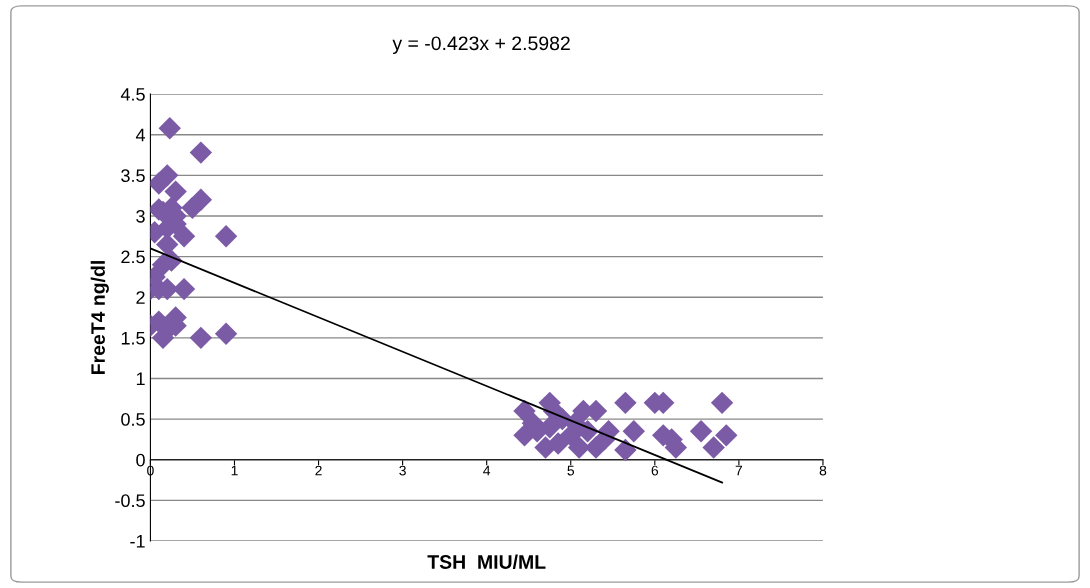 This screenshot has width=1090, height=588. Describe the element at coordinates (318, 470) in the screenshot. I see `x-tick-label: 2` at that location.